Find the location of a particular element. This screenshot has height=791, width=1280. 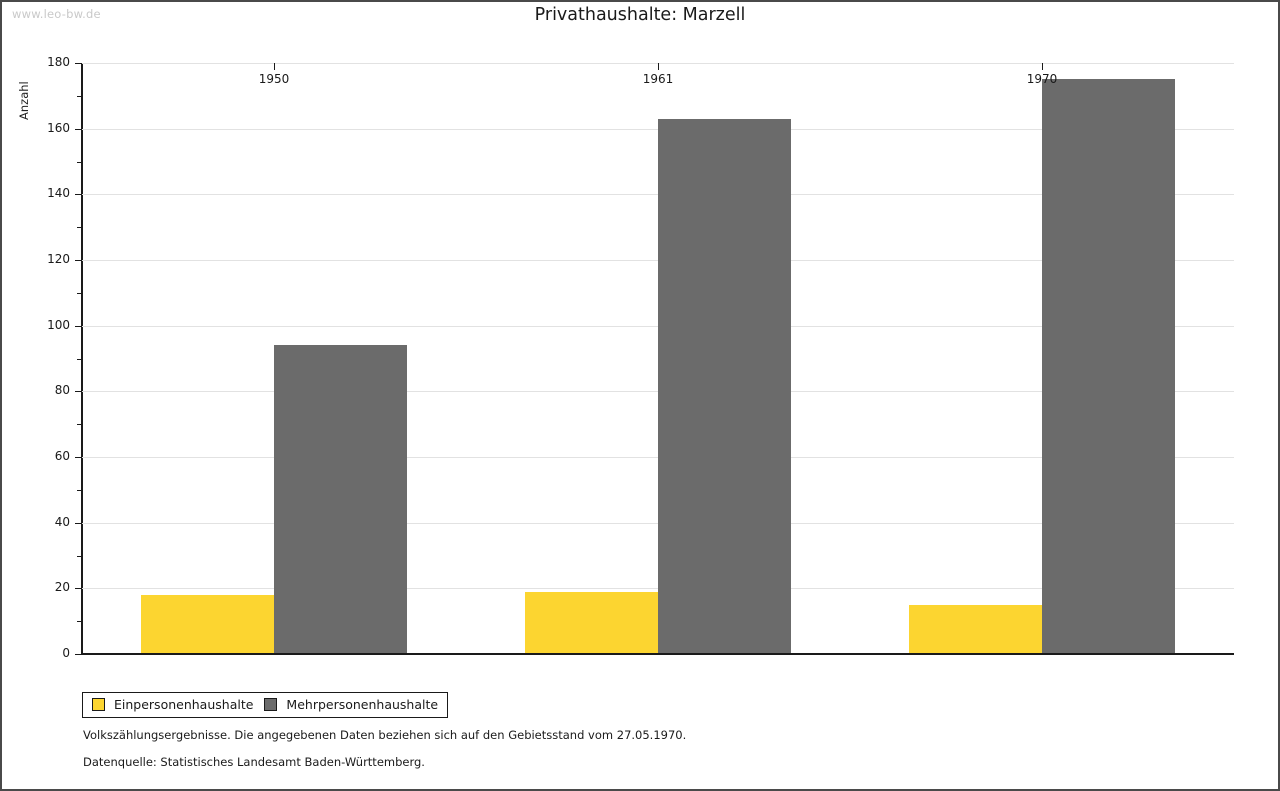

y-tick-label: 60 is located at coordinates (62, 456).